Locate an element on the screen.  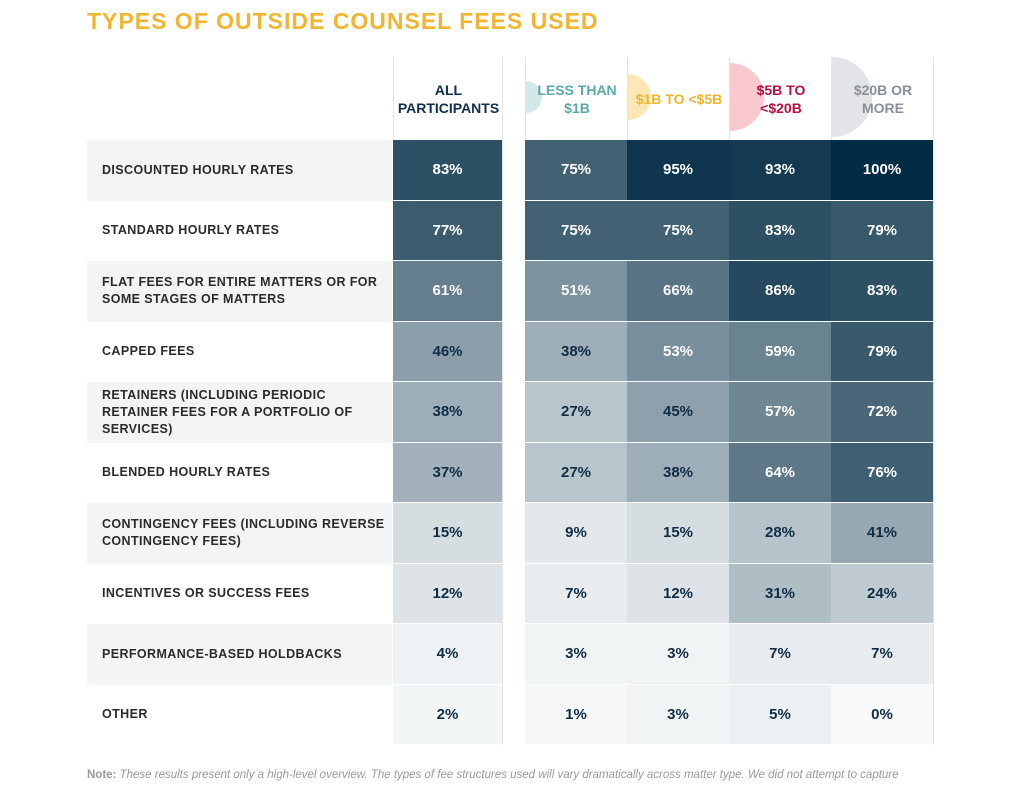
heatmap-cell: 61% is located at coordinates (447, 291).